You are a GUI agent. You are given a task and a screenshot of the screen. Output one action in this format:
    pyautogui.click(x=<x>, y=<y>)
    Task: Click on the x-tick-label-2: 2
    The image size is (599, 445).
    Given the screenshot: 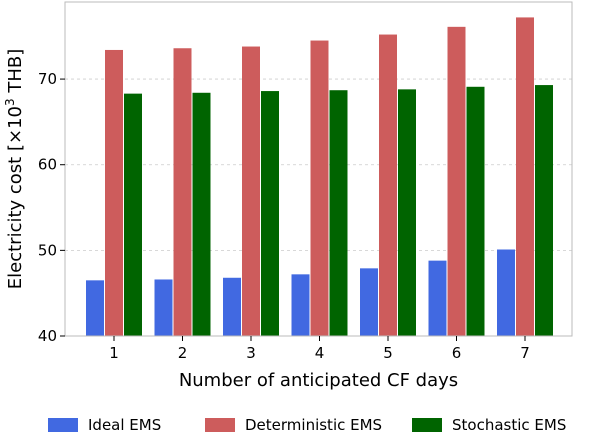 What is the action you would take?
    pyautogui.click(x=183, y=353)
    